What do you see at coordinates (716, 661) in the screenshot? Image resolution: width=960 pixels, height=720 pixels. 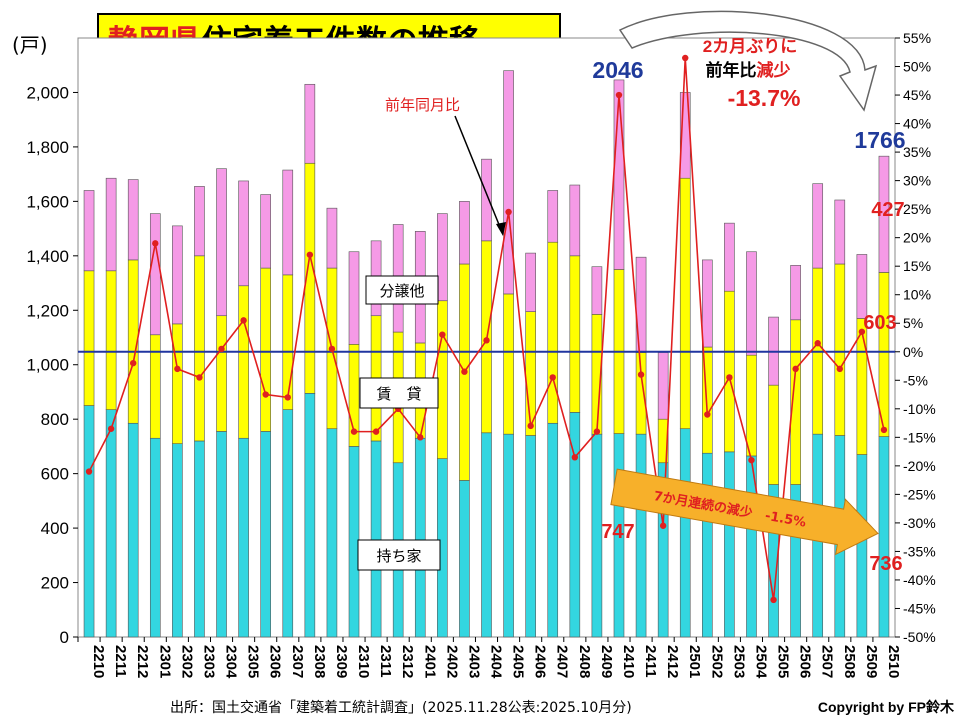 I see `x-tick-label: 2502` at bounding box center [716, 661].